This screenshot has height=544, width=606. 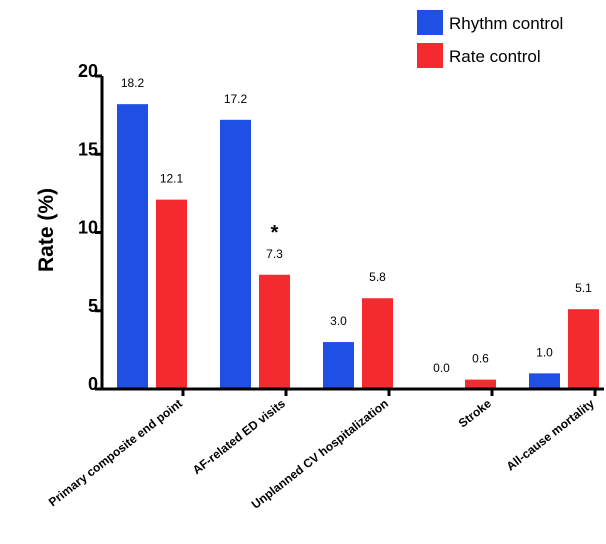 What do you see at coordinates (236, 99) in the screenshot?
I see `data-label: 17.2` at bounding box center [236, 99].